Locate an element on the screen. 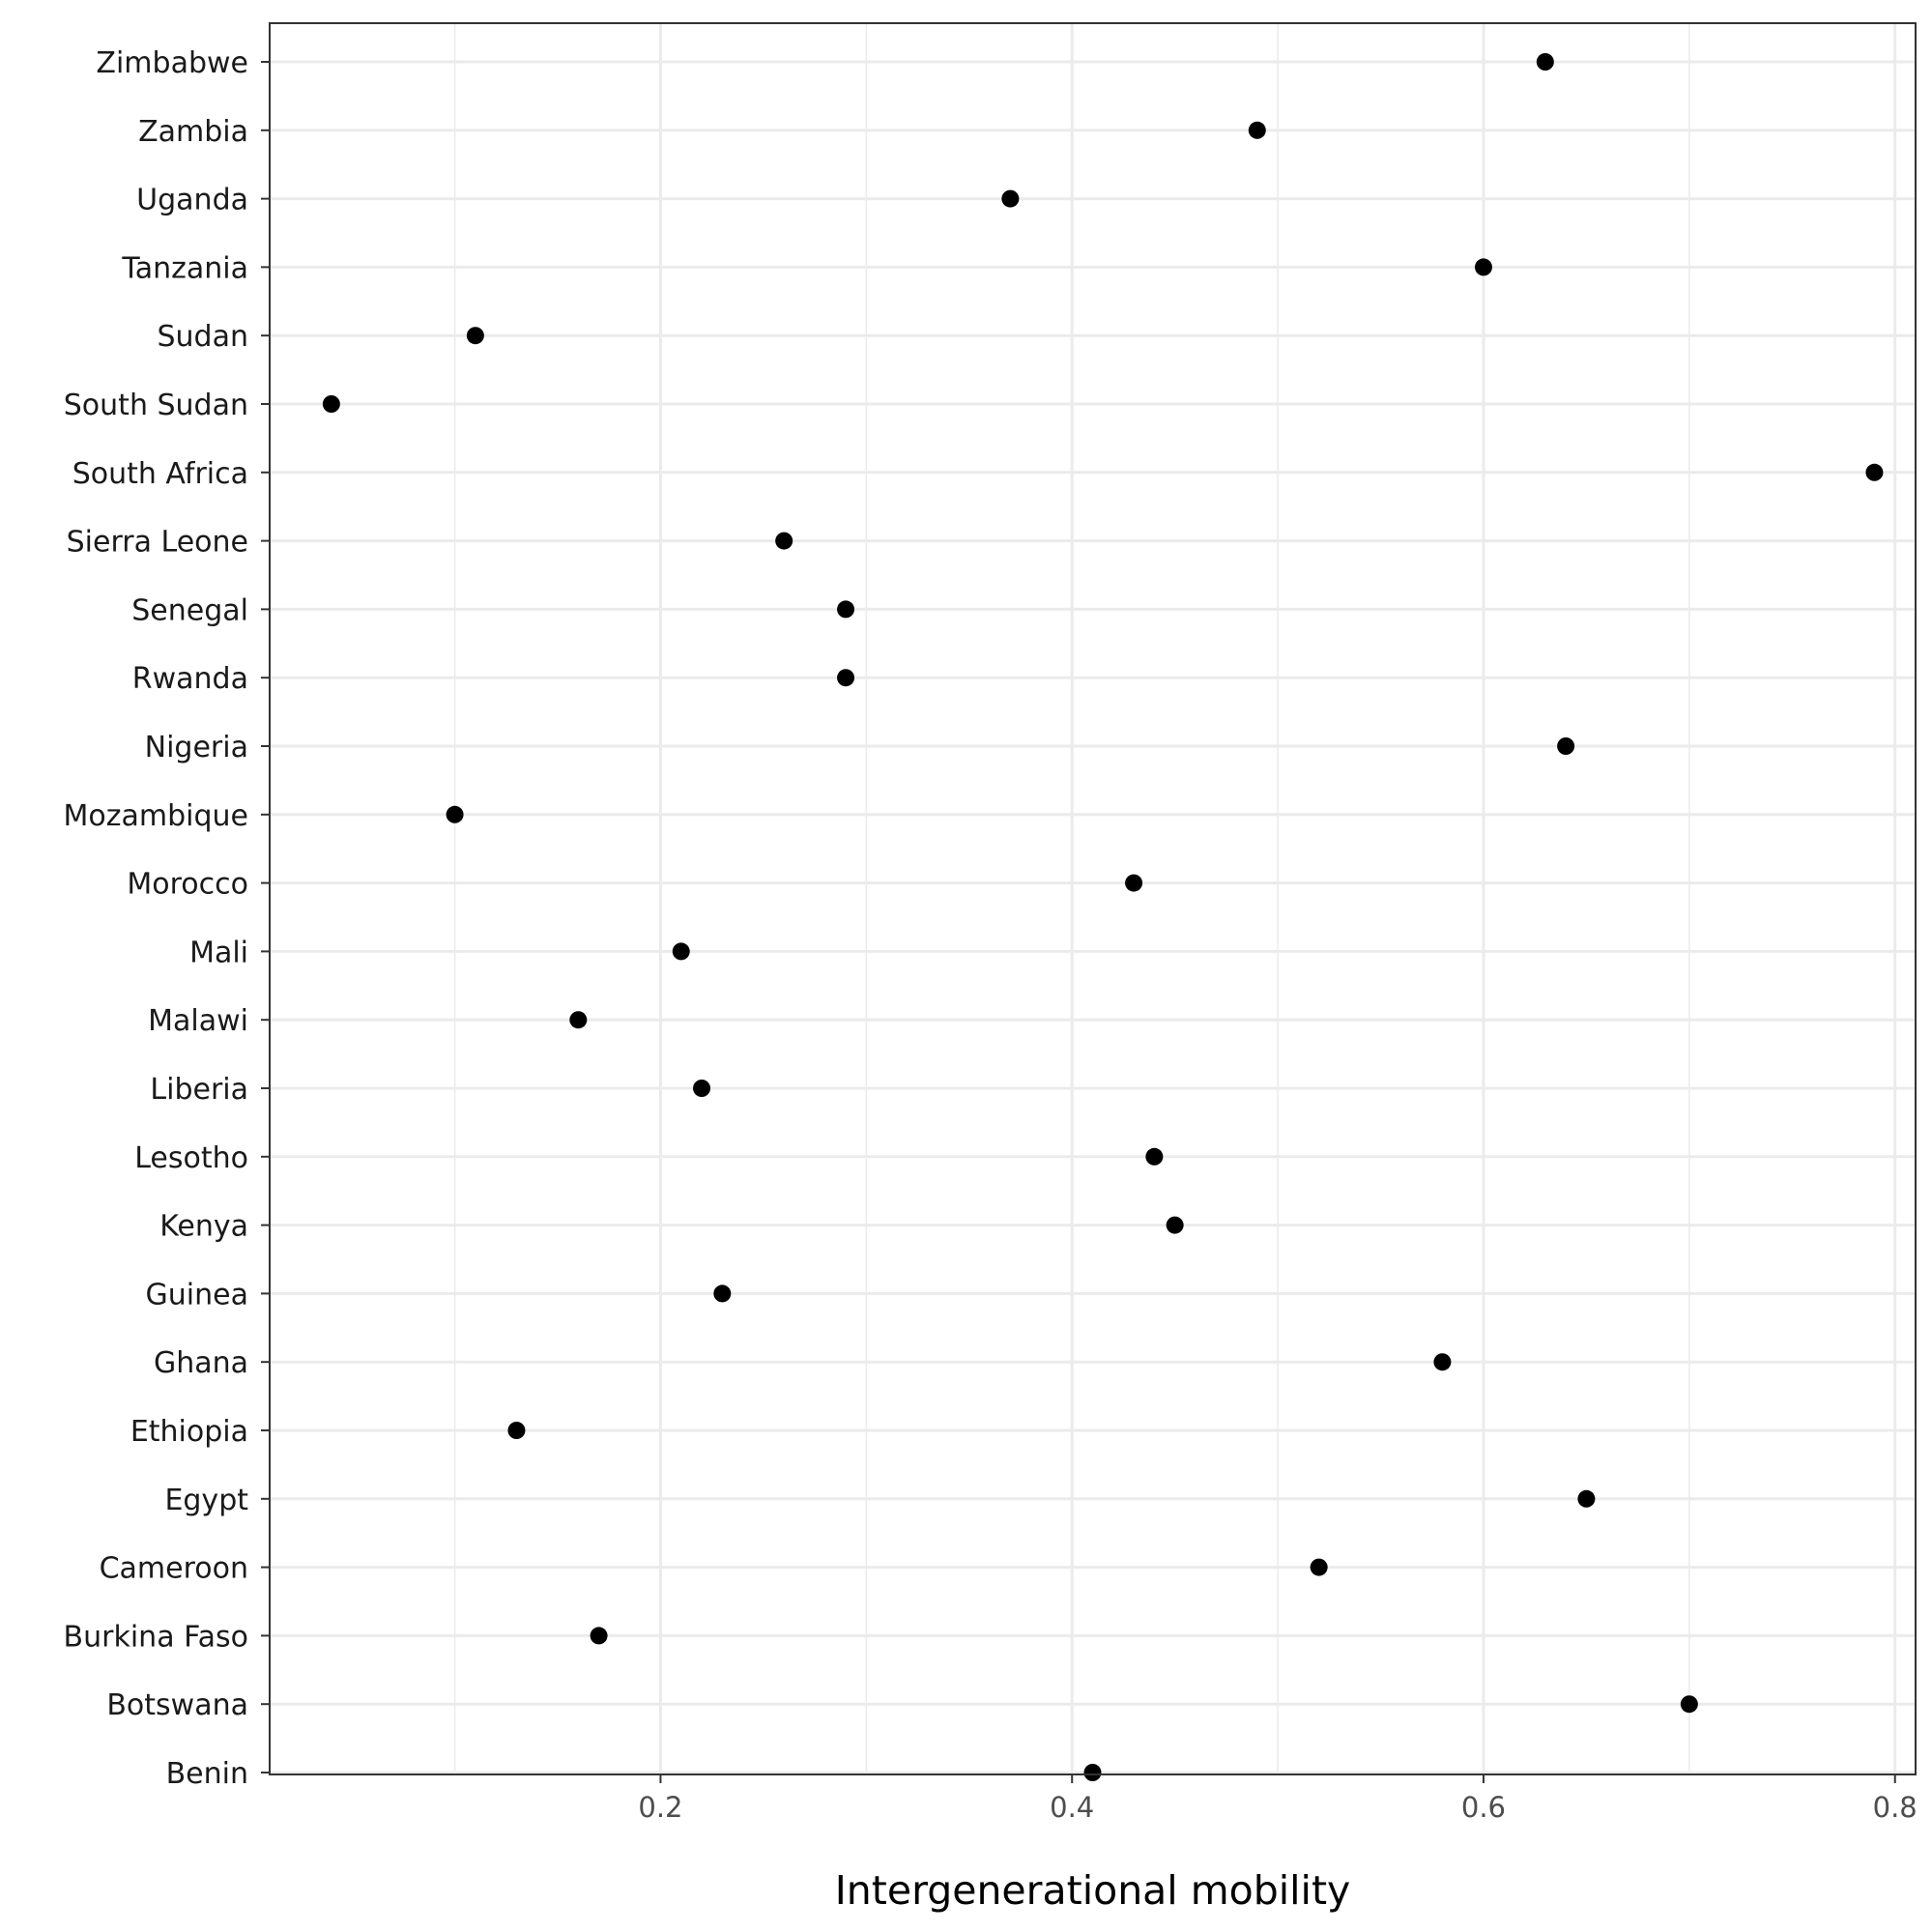  y-tick-label: Uganda is located at coordinates (192, 201).